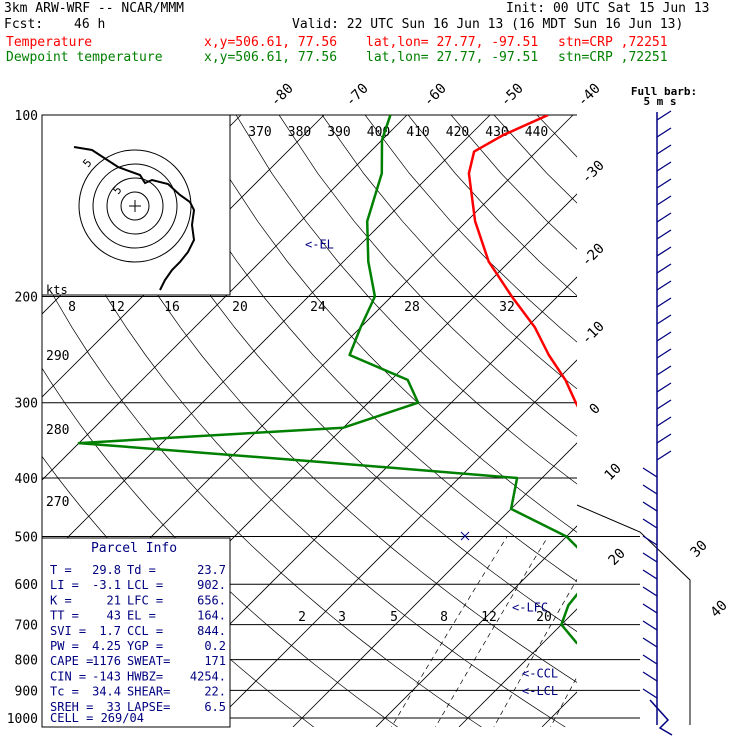 The width and height of the screenshot is (740, 740). Describe the element at coordinates (71, 707) in the screenshot. I see `parcel-info-key: SREH =` at that location.